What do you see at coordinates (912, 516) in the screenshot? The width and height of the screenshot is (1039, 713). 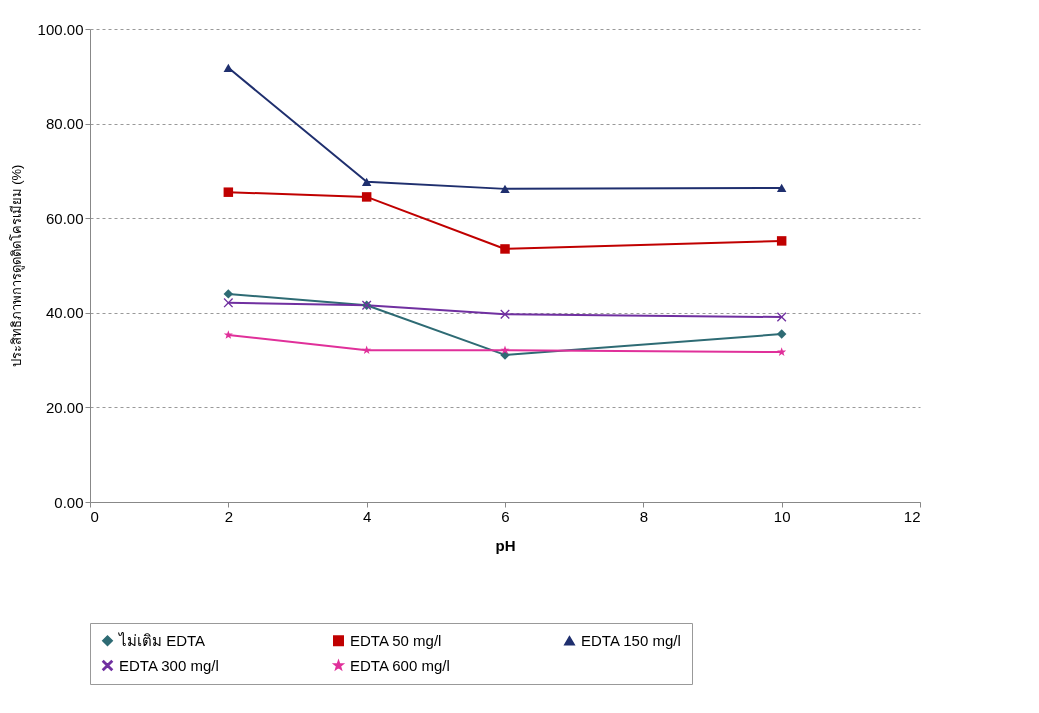 I see `x-tick-label: 12` at bounding box center [912, 516].